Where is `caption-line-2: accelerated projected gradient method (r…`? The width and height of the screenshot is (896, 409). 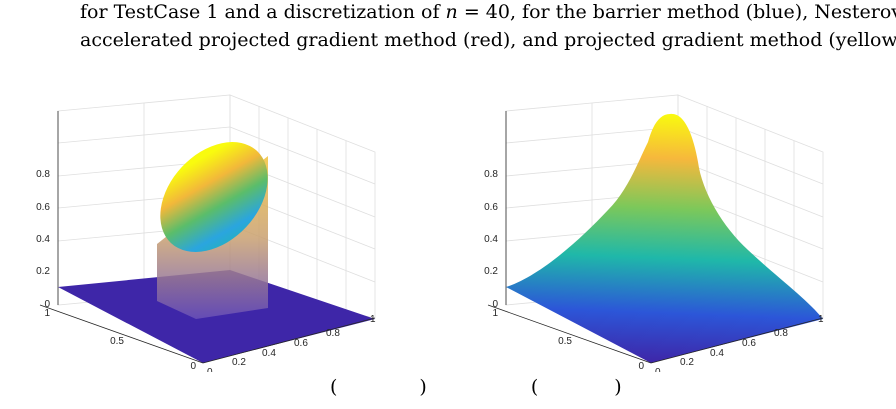 caption-line-2: accelerated projected gradient method (r… is located at coordinates (488, 40).